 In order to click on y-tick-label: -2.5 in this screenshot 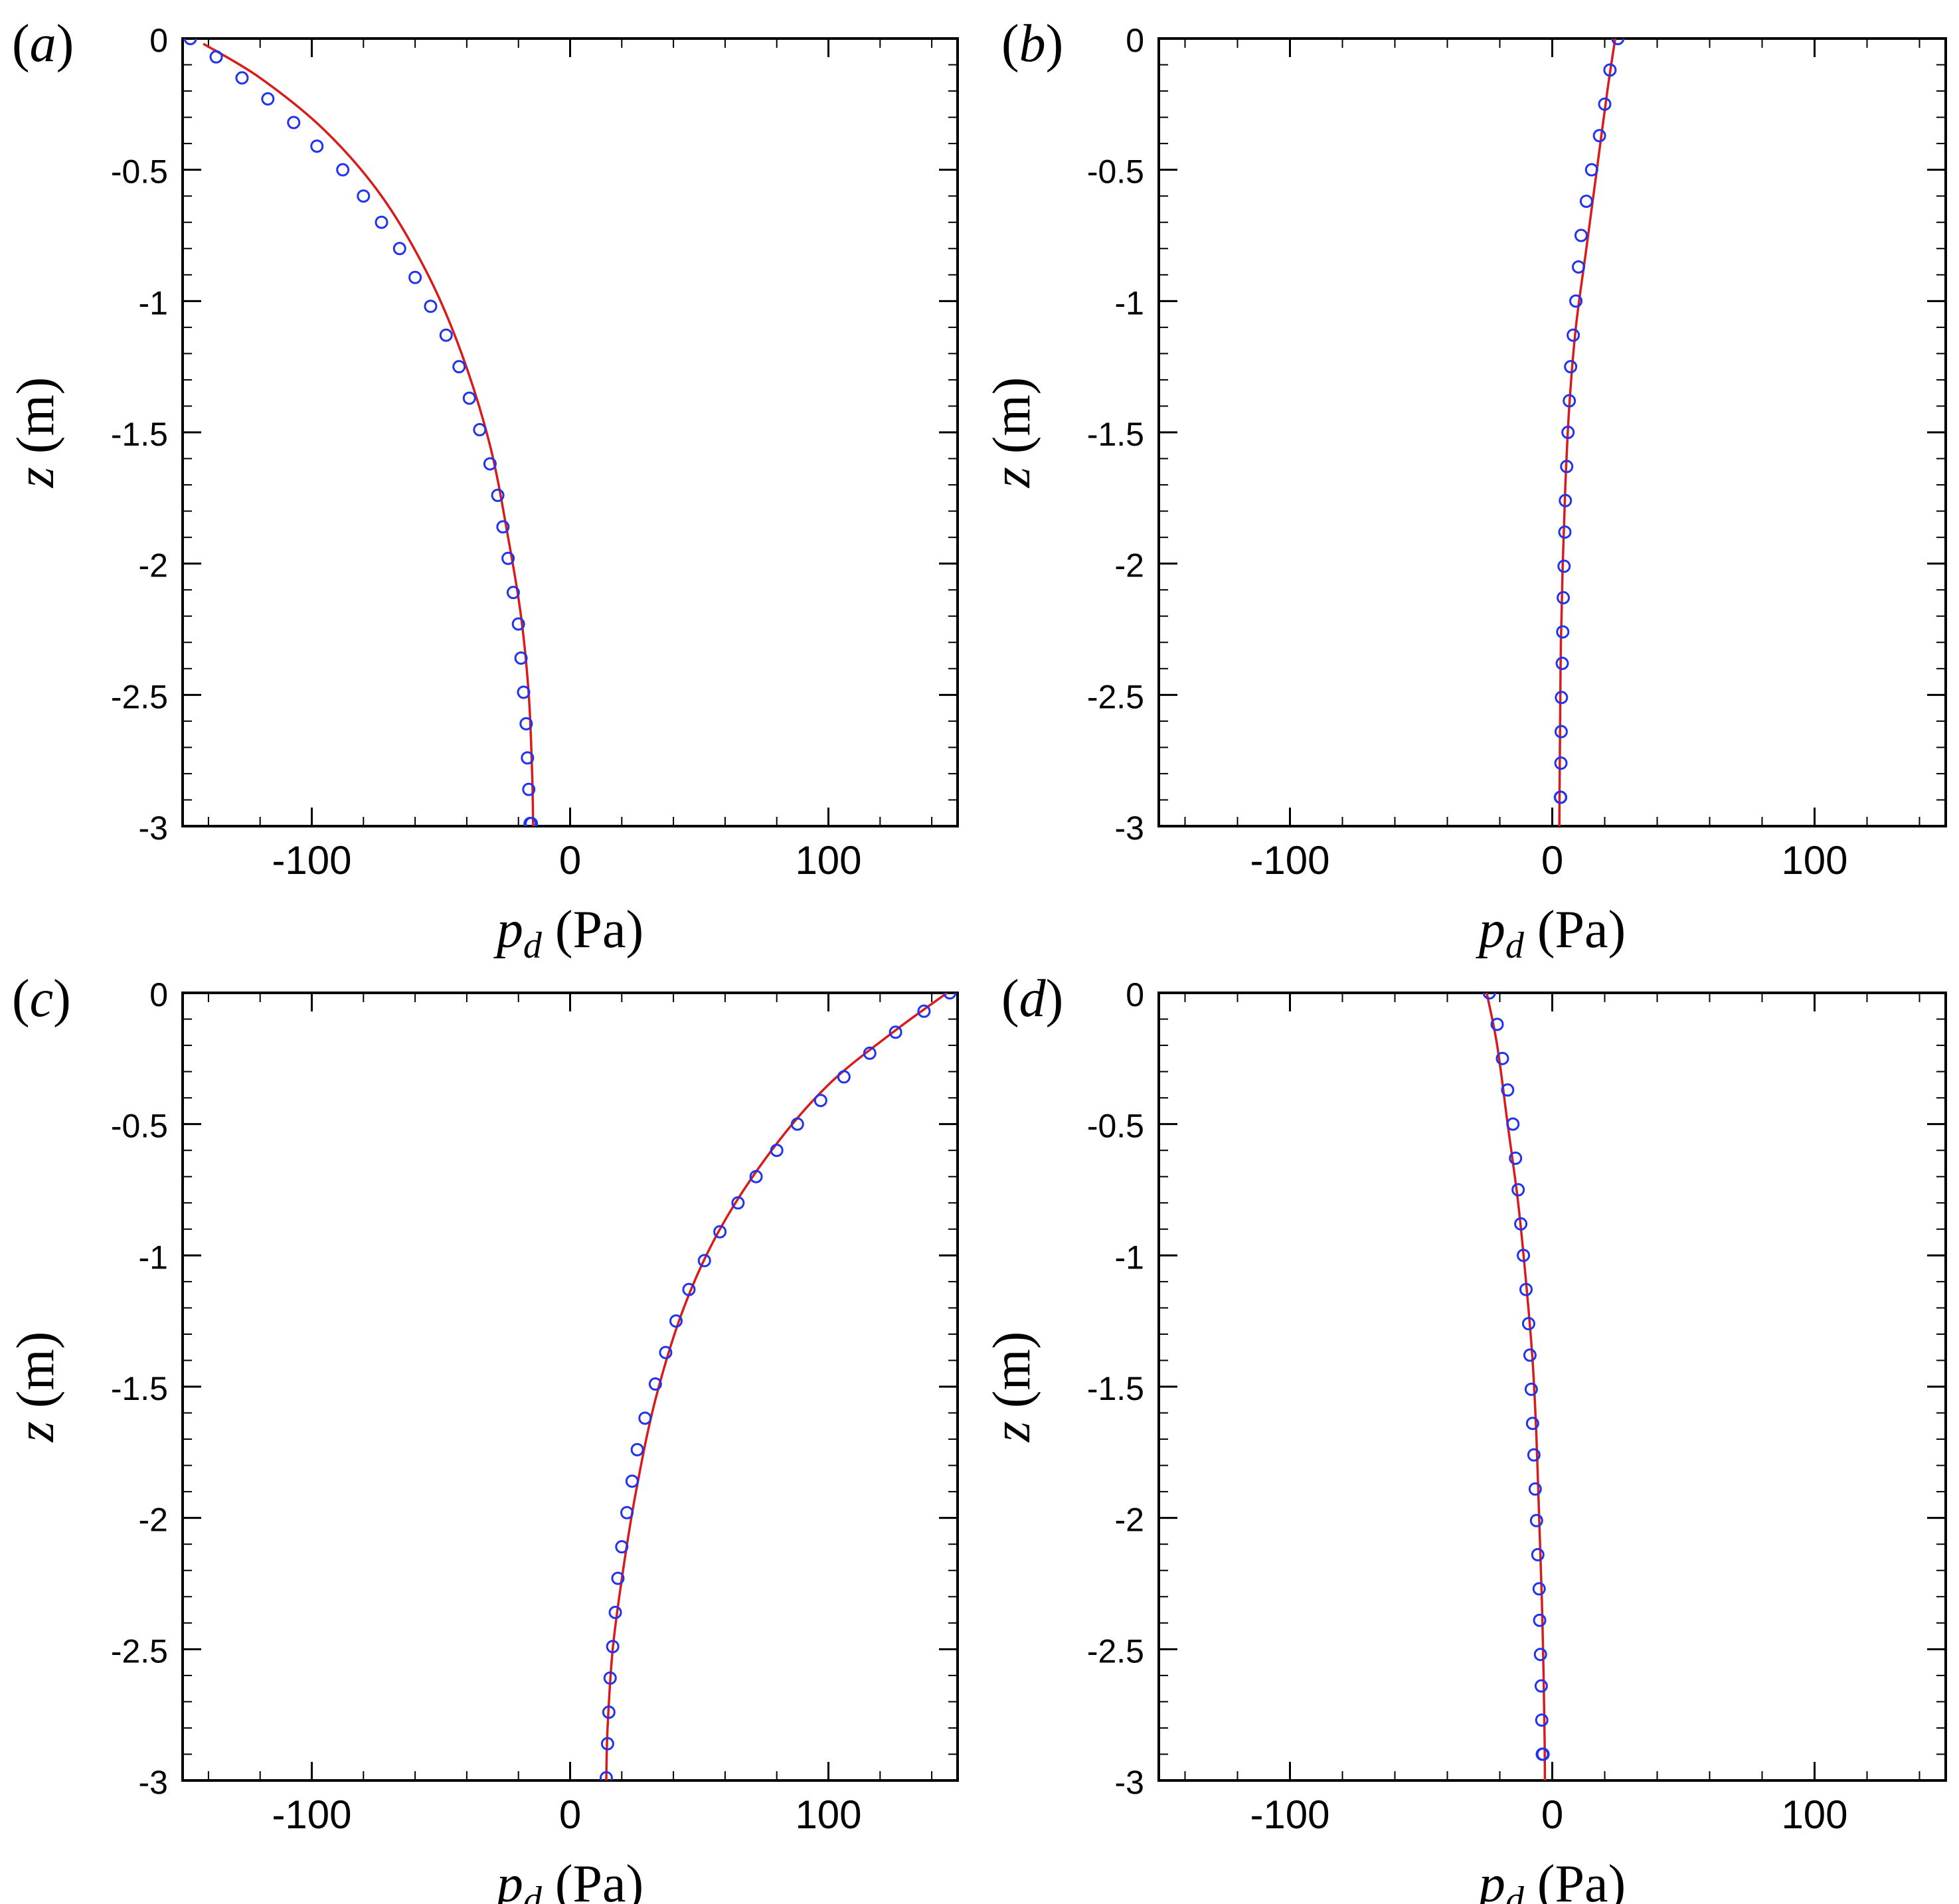, I will do `click(139, 696)`.